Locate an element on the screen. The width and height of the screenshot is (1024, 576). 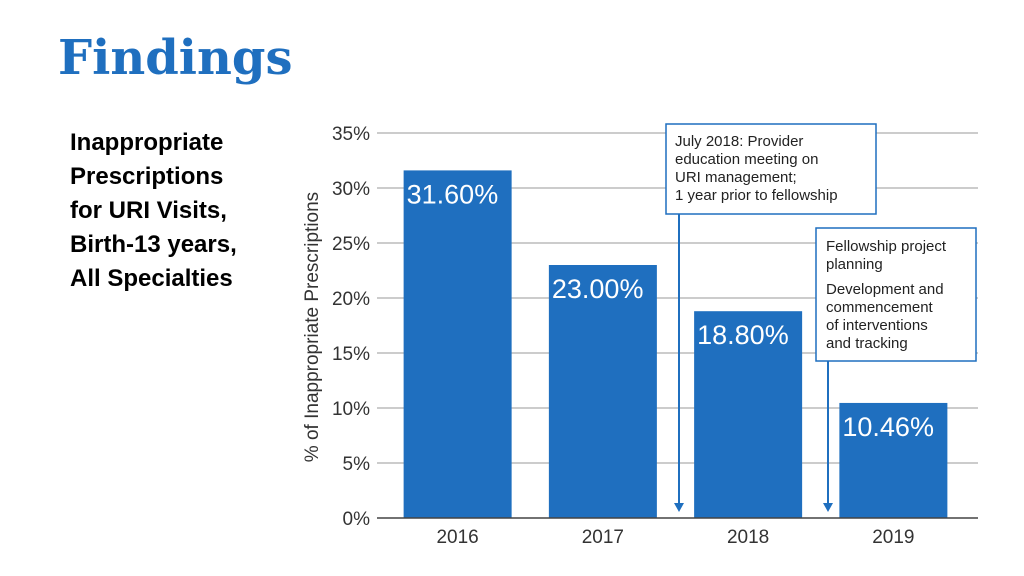
y-tick-label: 25% is located at coordinates (351, 244).